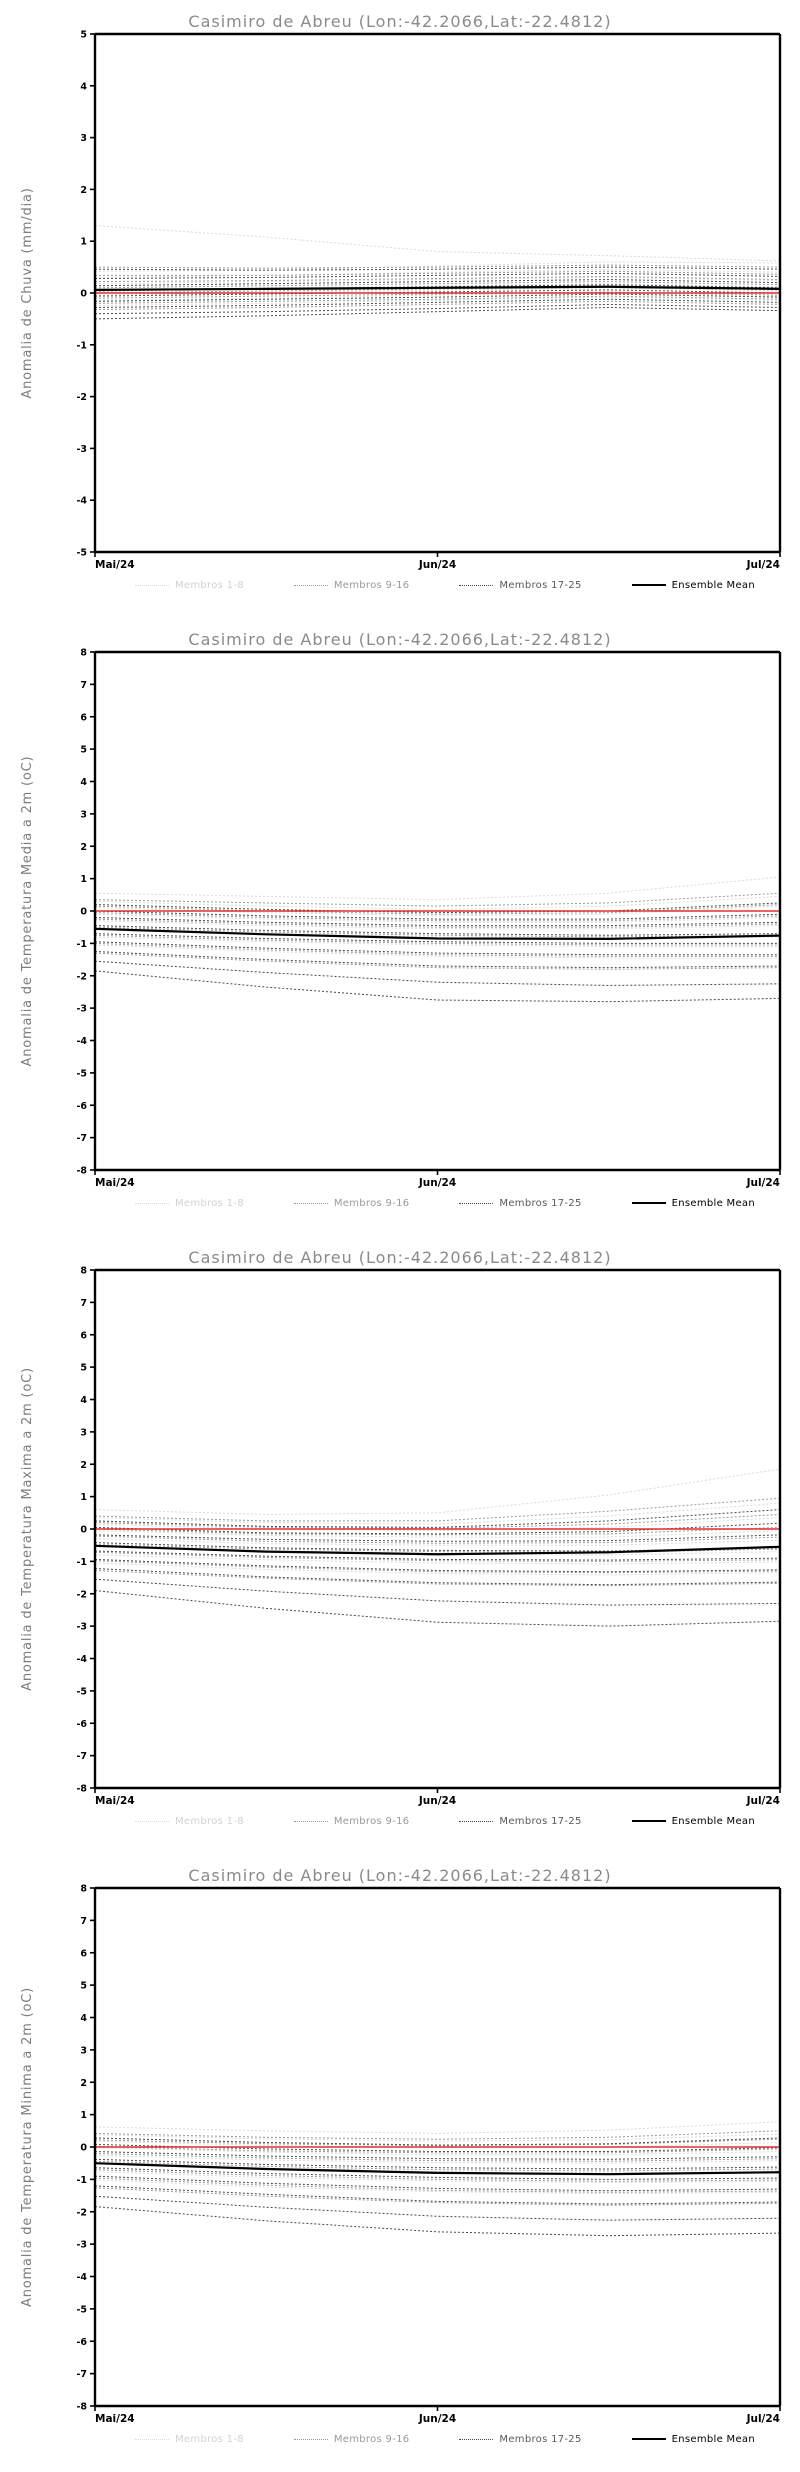 Image resolution: width=800 pixels, height=2472 pixels. I want to click on legend-label: Membros 17-25, so click(540, 1203).